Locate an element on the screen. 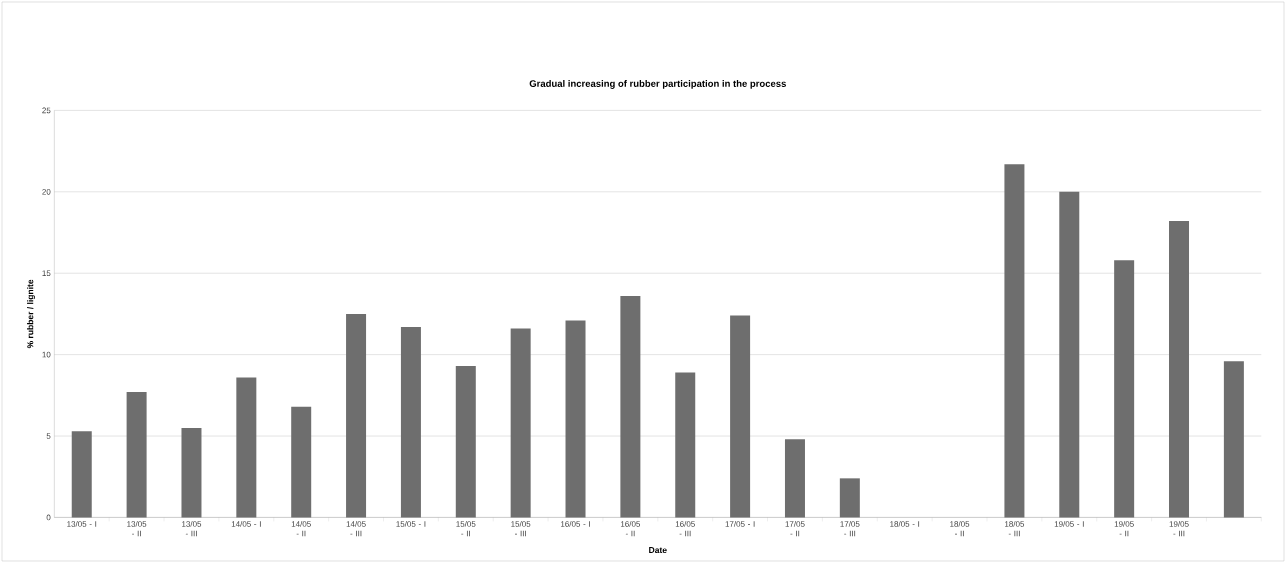  x-tick-label: 13/05 - III is located at coordinates (192, 528).